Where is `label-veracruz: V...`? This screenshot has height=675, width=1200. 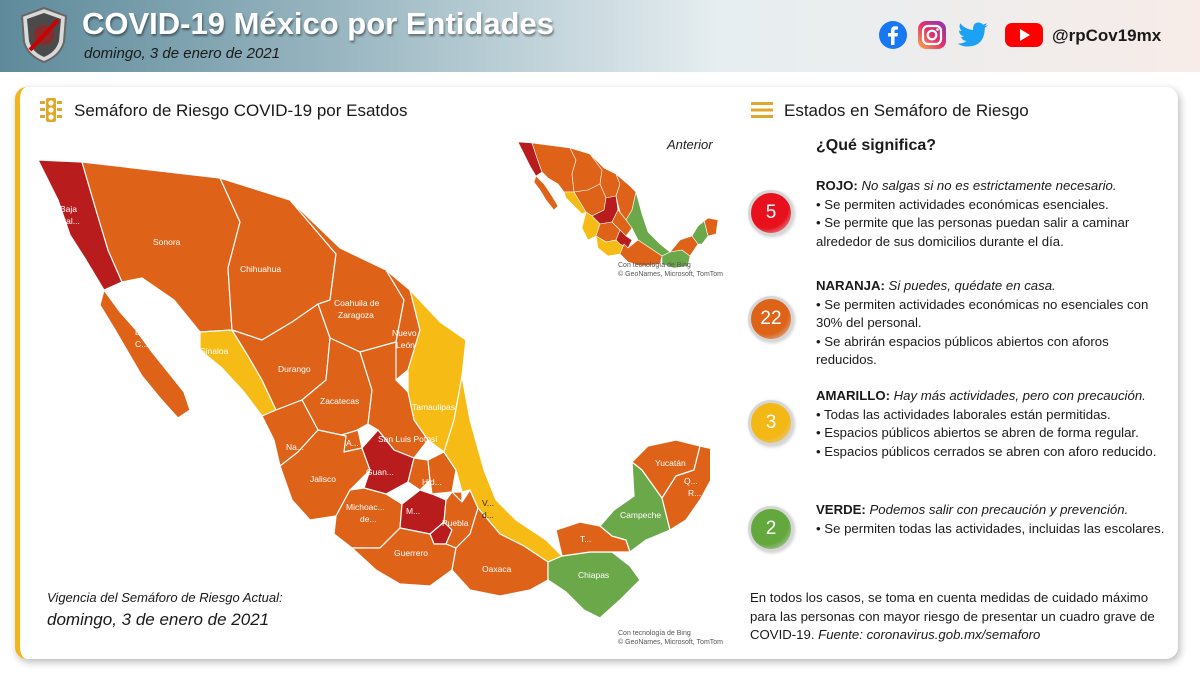 label-veracruz: V... is located at coordinates (488, 503).